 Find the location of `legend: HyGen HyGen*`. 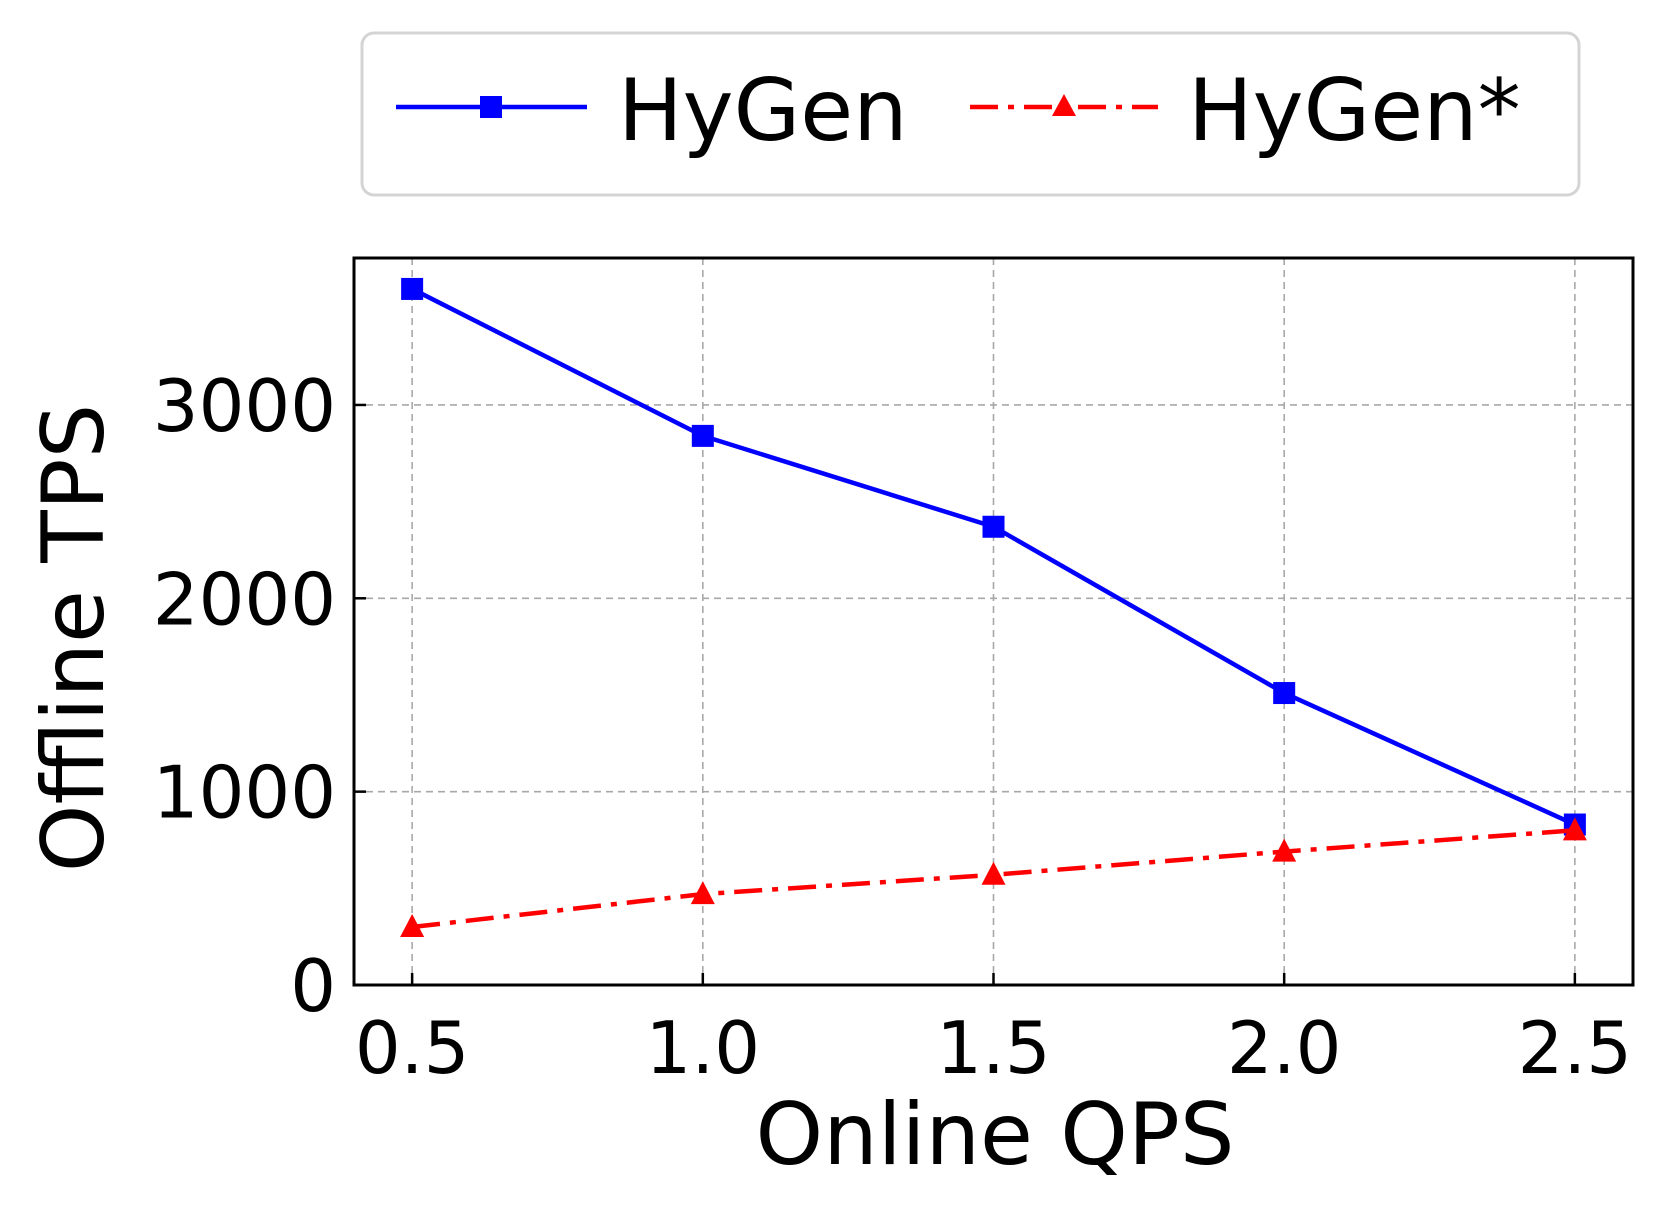

legend: HyGen HyGen* is located at coordinates (970, 114).